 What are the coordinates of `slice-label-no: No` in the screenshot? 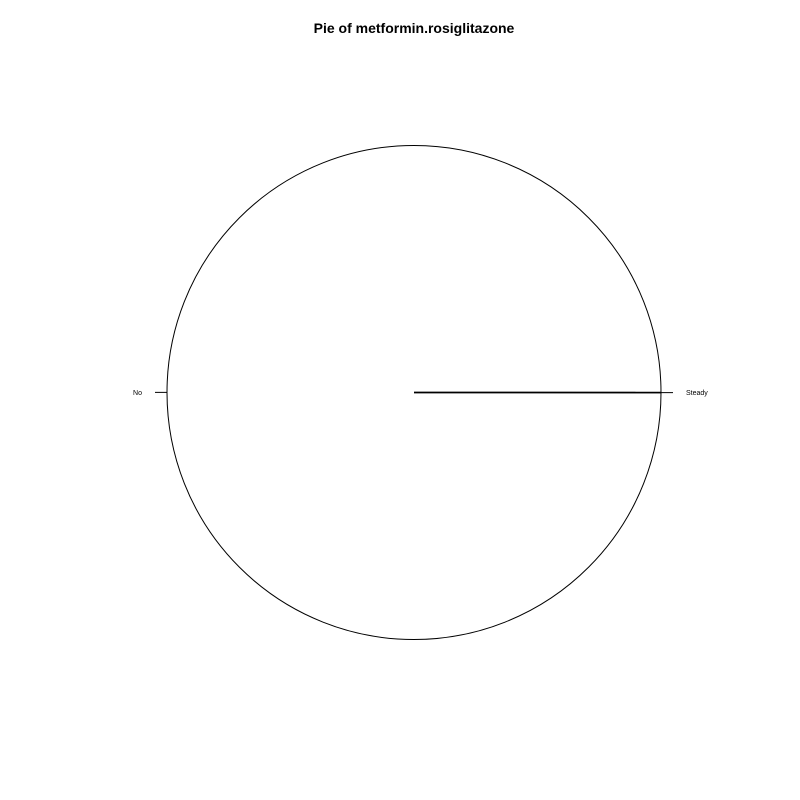 It's located at (137, 393).